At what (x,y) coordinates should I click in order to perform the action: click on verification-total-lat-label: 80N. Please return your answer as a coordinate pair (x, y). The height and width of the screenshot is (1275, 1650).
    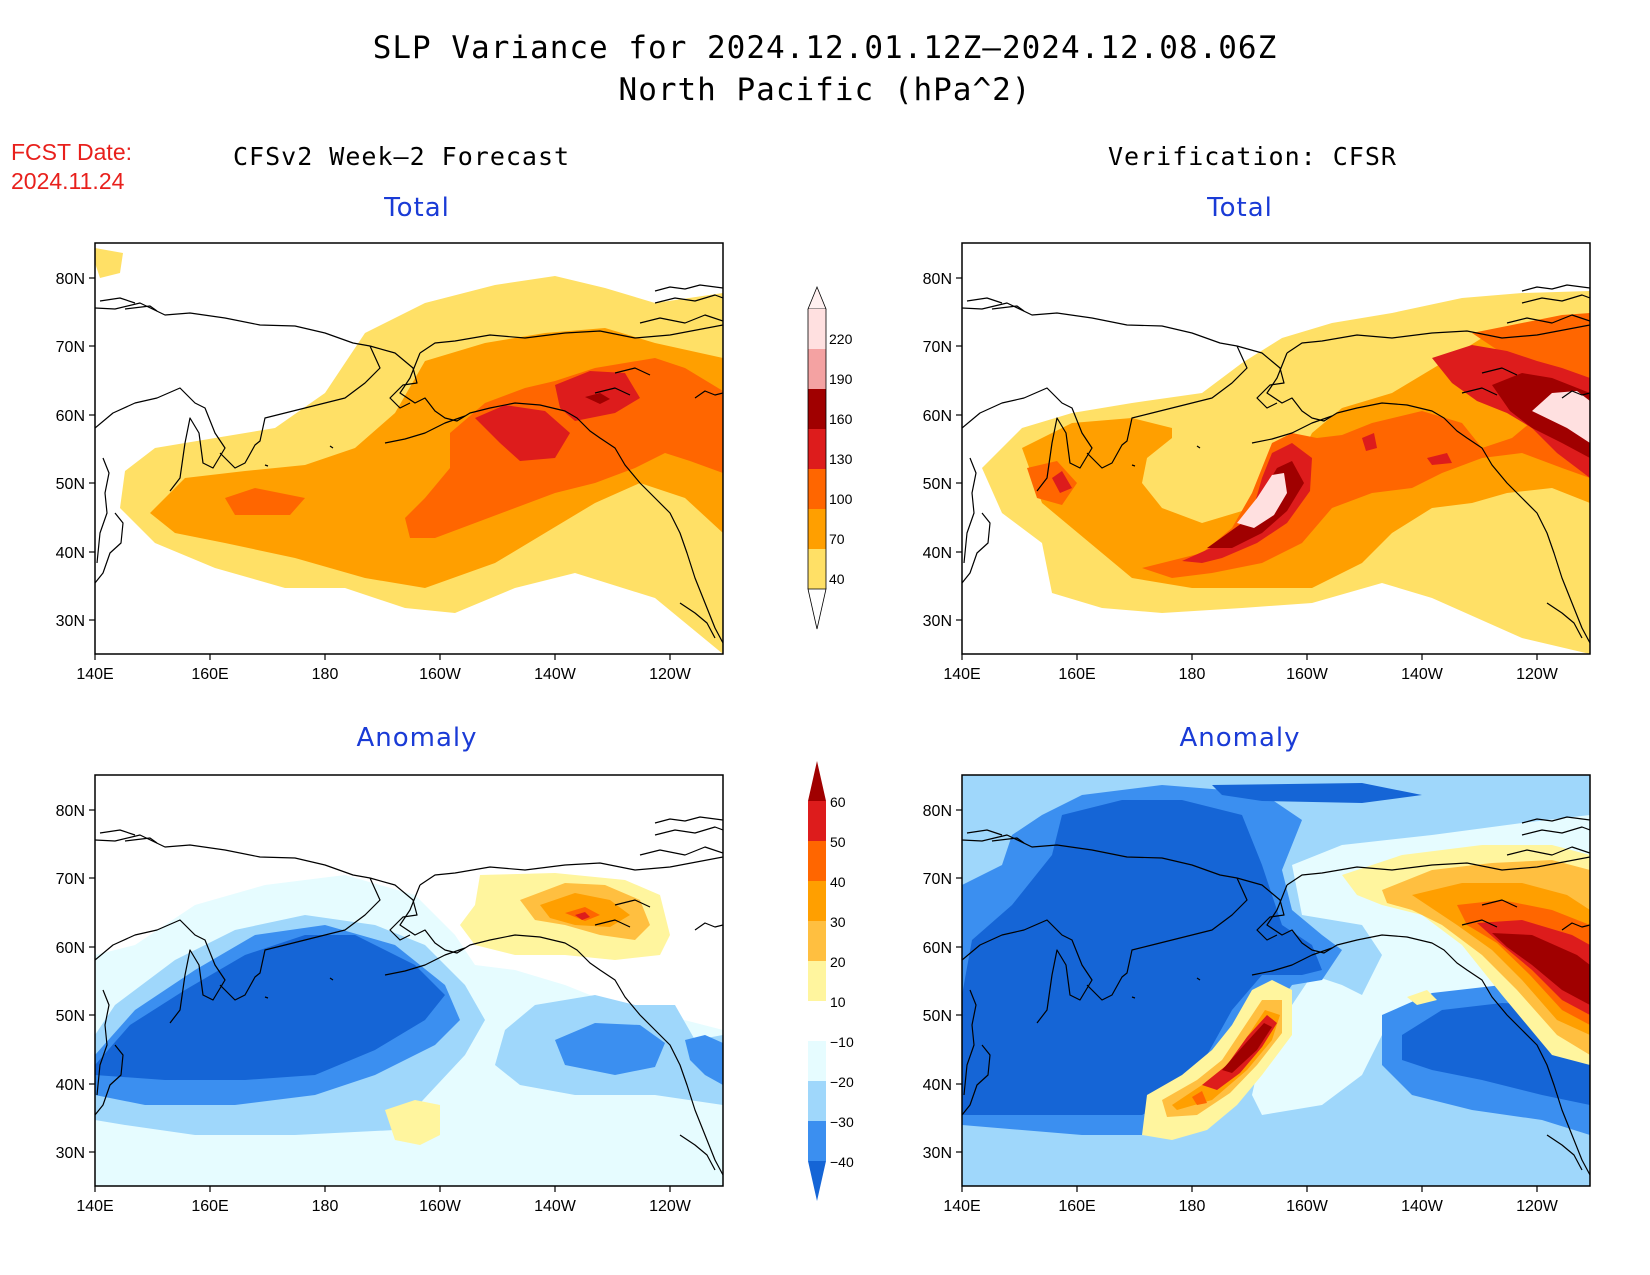
    Looking at the image, I should click on (937, 279).